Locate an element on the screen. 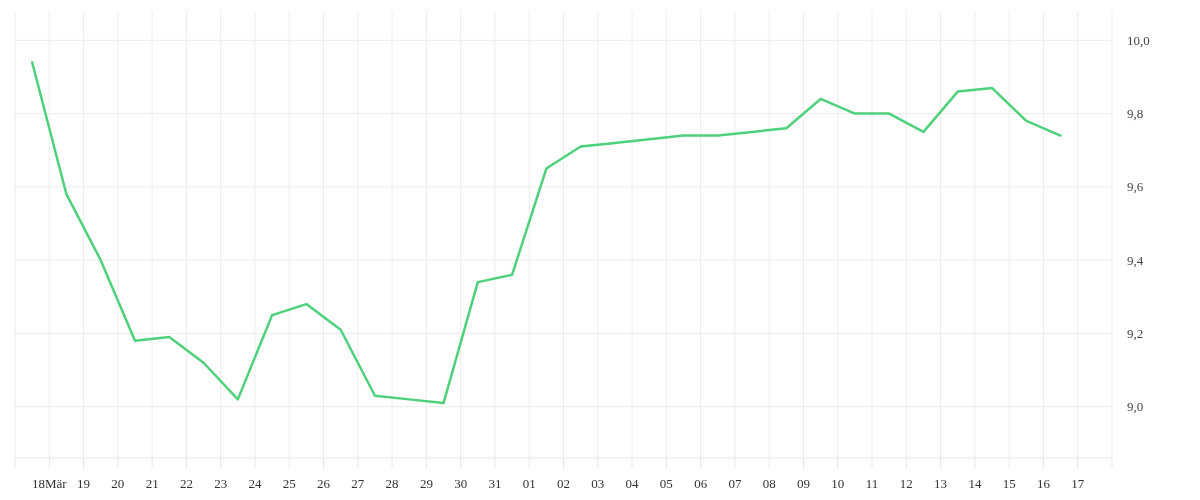 This screenshot has width=1200, height=500. x-tick-label: 06 is located at coordinates (701, 483).